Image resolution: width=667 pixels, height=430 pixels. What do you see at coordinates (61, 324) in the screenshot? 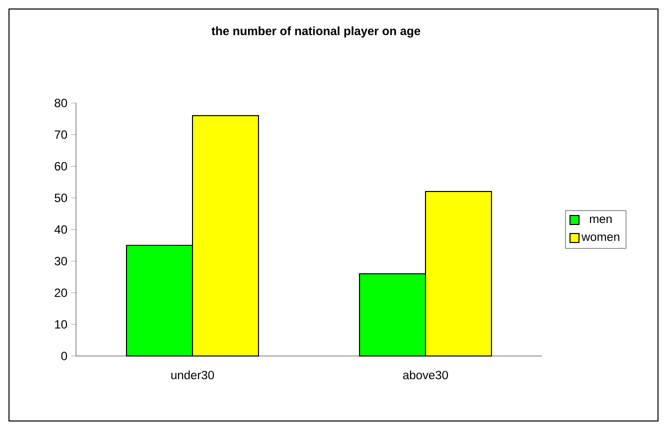
I see `y-tick-label: 10` at bounding box center [61, 324].